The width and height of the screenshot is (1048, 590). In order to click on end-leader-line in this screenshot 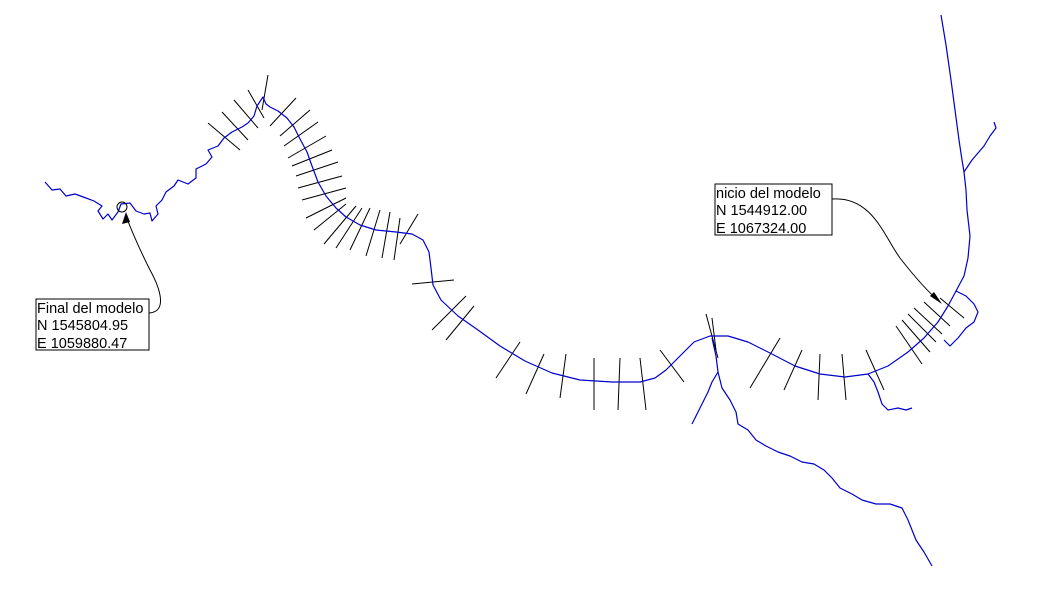, I will do `click(143, 264)`.